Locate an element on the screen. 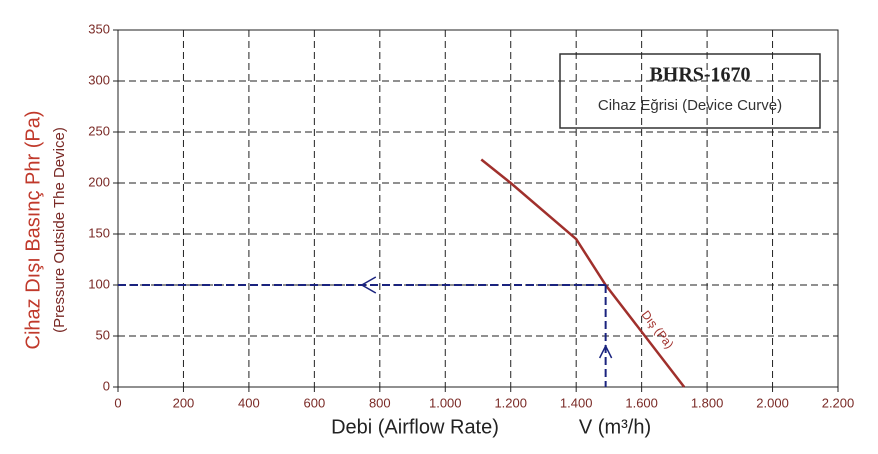  chart-title: BHRS-1670 is located at coordinates (699, 75).